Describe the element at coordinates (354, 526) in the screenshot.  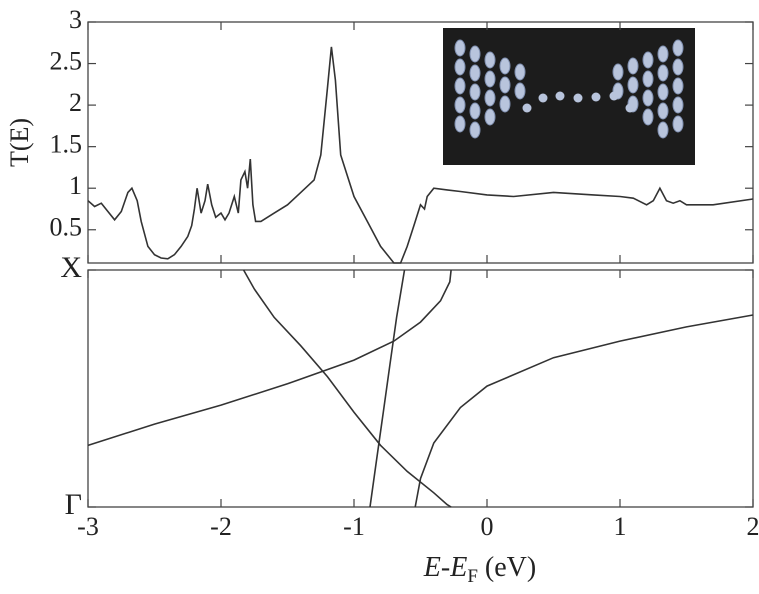
I see `x-tick-label: -1` at that location.